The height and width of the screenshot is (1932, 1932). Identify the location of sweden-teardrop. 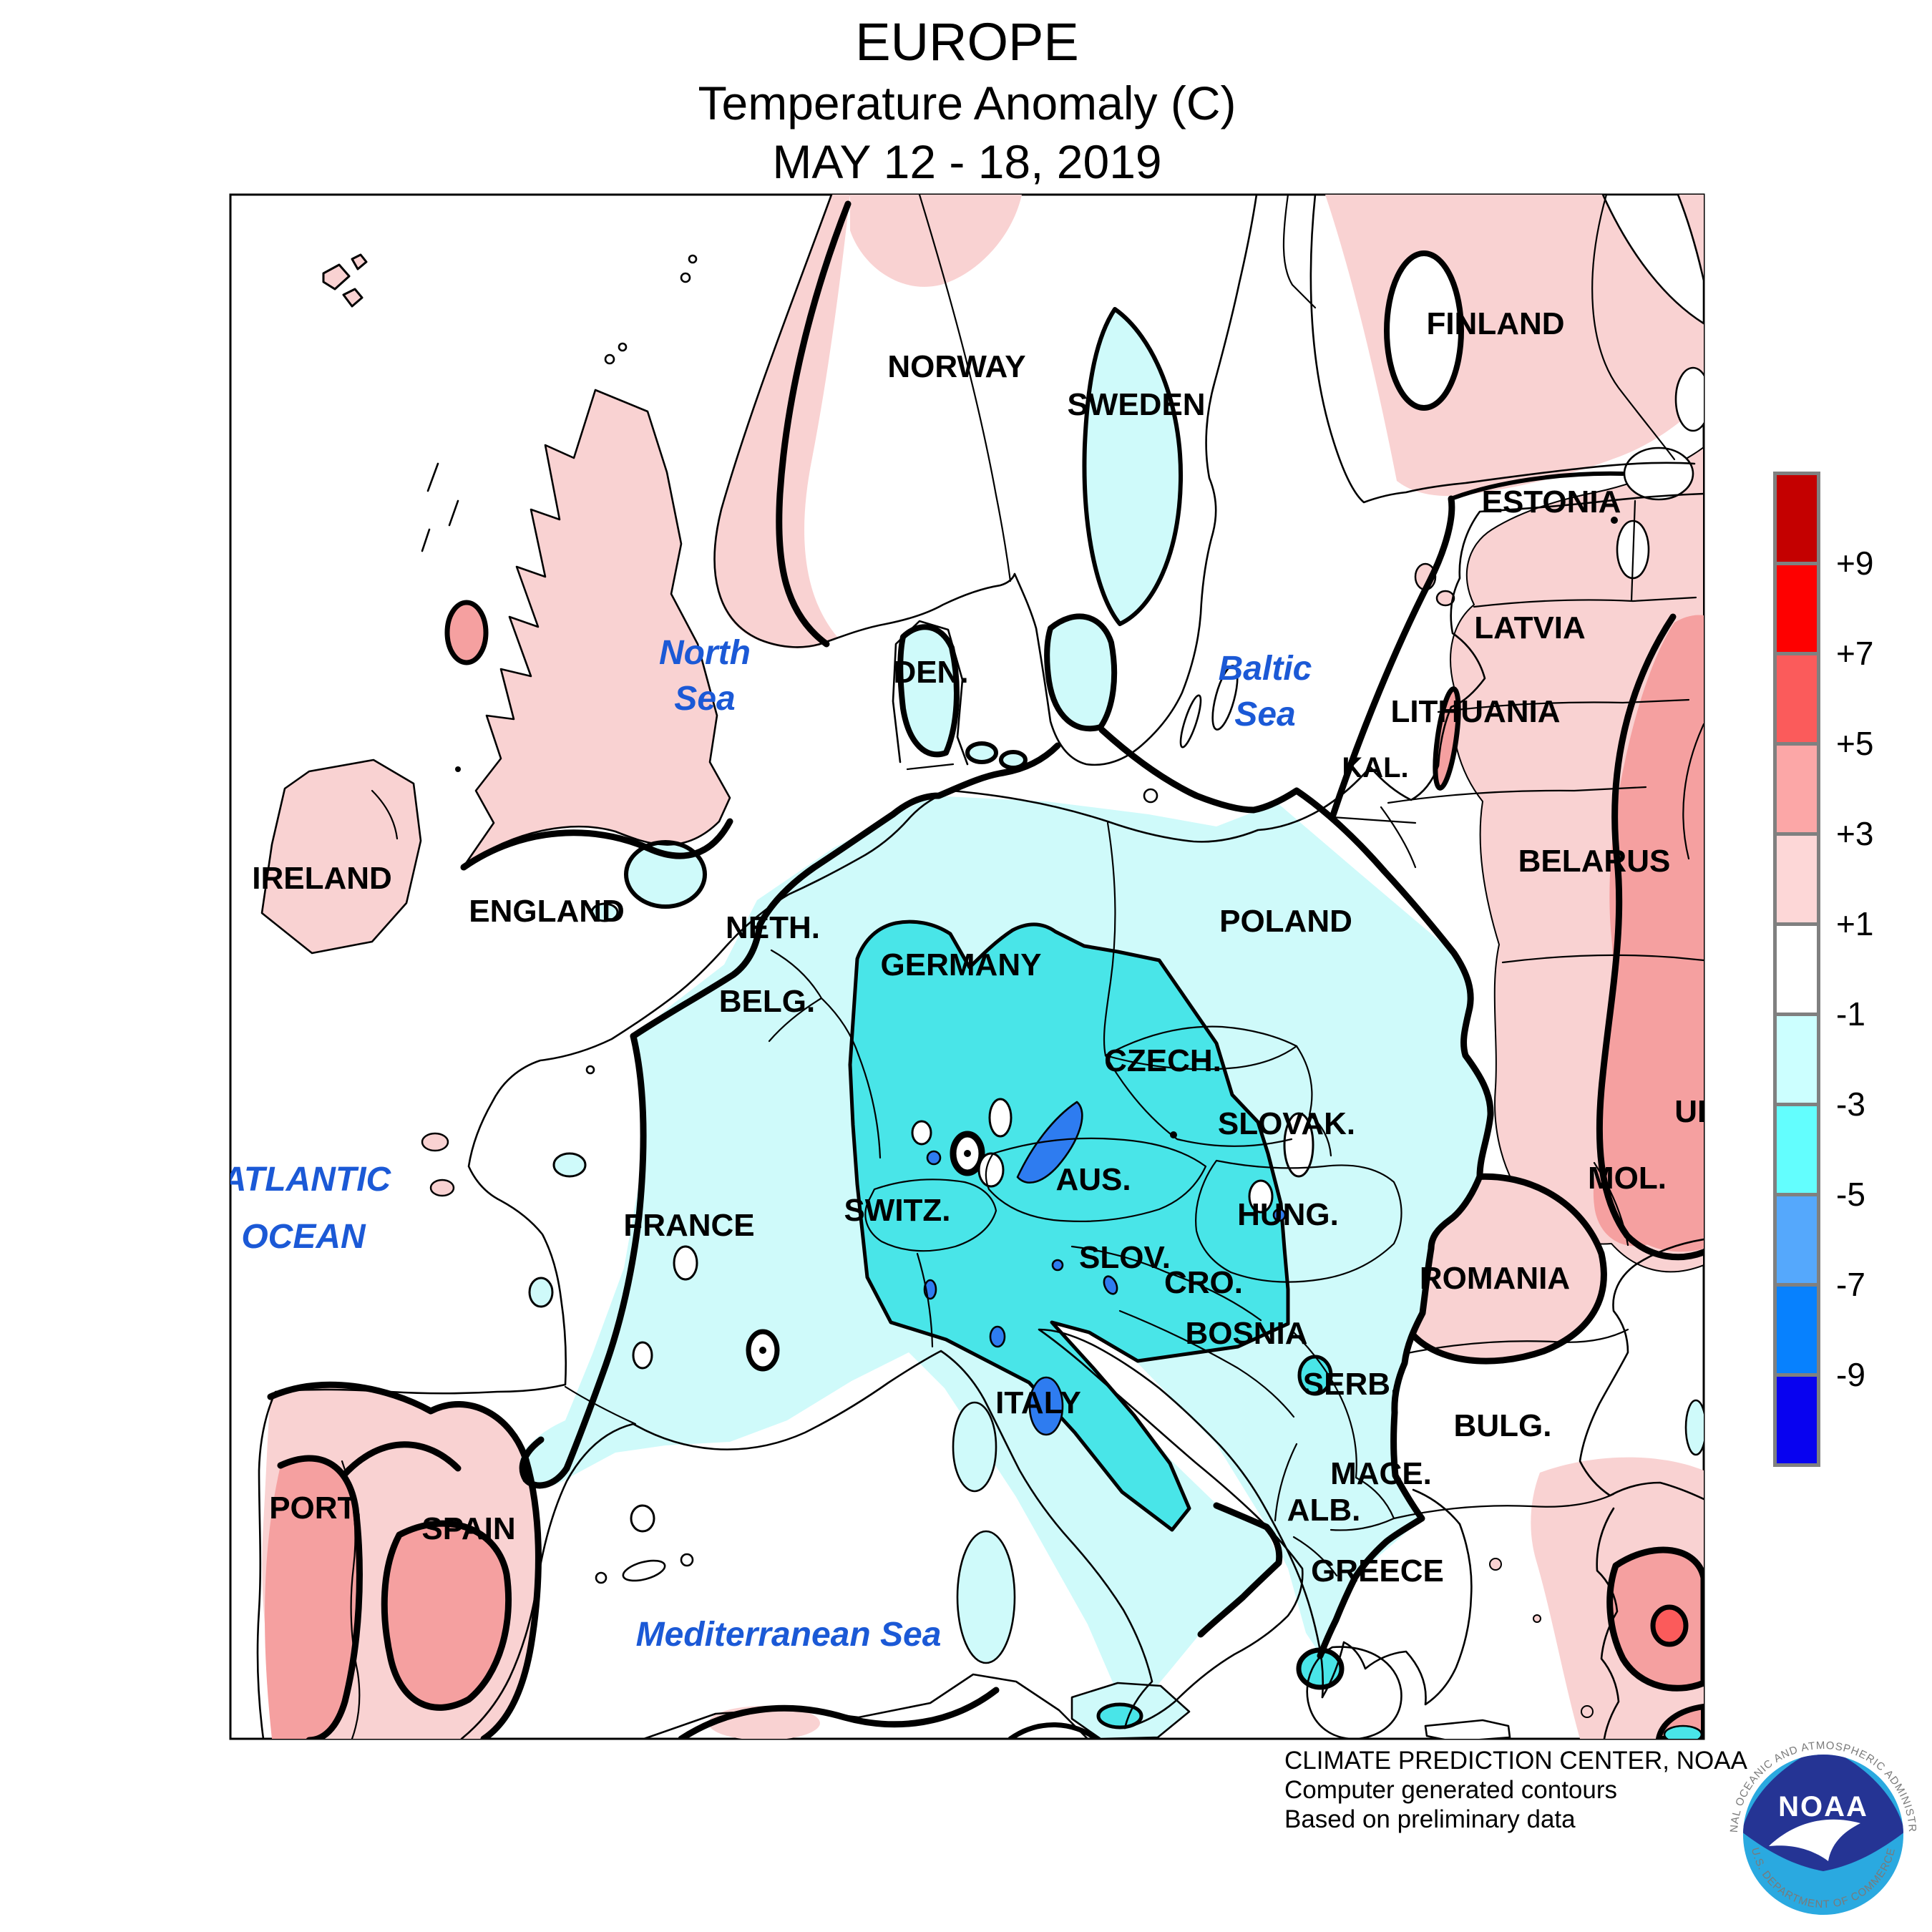
(1133, 466).